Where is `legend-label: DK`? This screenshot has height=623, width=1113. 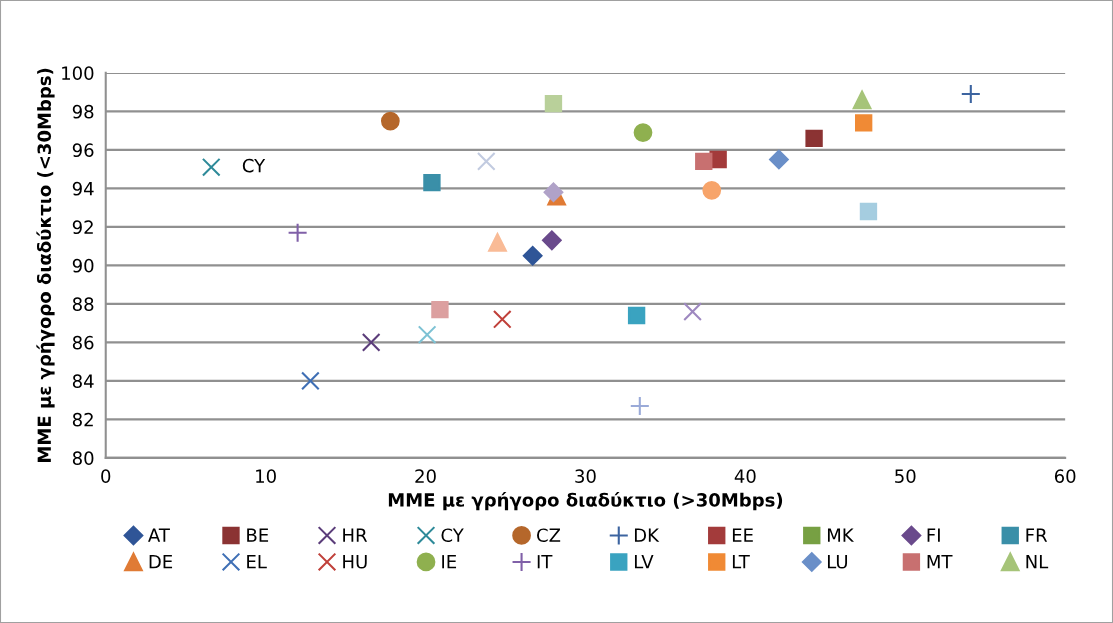
legend-label: DK is located at coordinates (647, 535).